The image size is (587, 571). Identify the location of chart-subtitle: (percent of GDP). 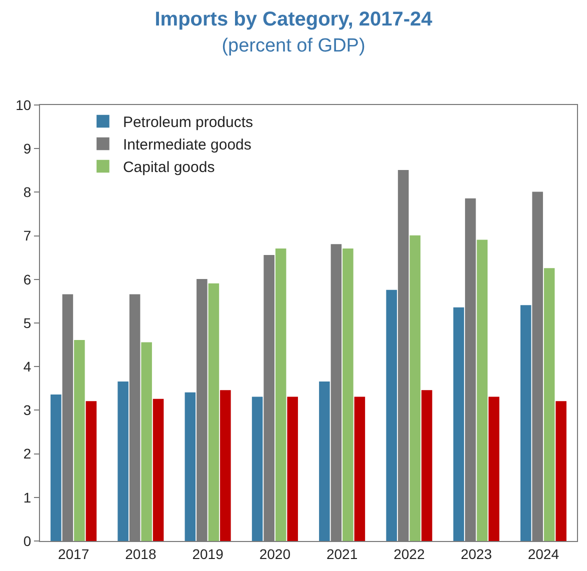
(294, 46).